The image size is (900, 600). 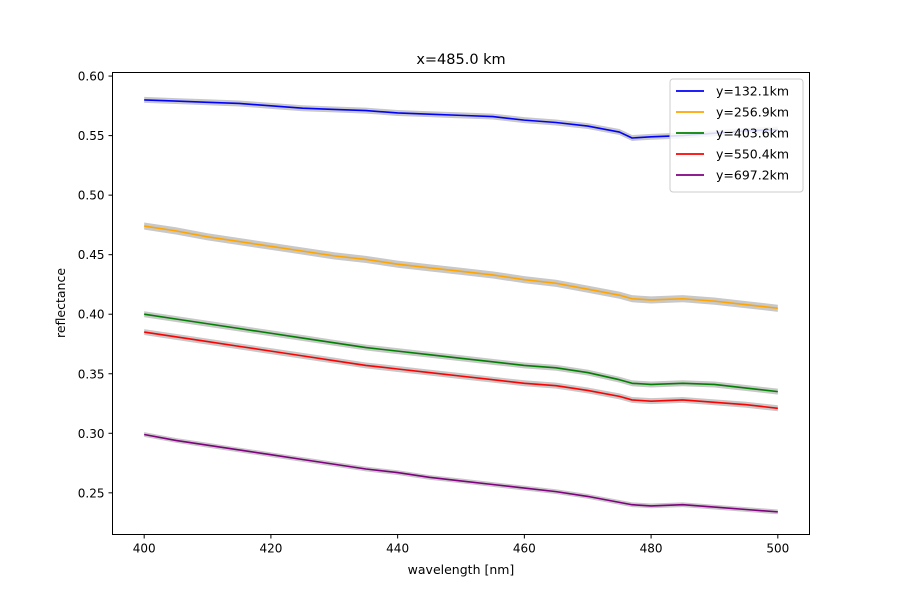 I want to click on y-tick-label: 0.35, so click(x=91, y=374).